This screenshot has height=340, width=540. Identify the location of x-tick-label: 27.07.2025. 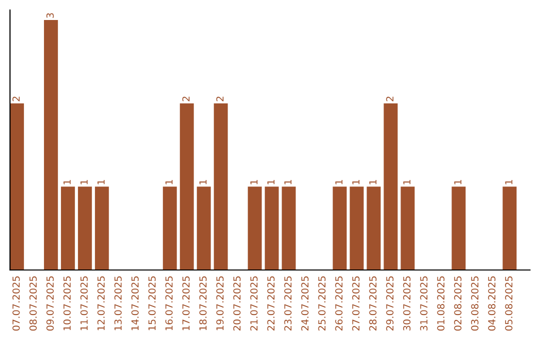
(356, 303).